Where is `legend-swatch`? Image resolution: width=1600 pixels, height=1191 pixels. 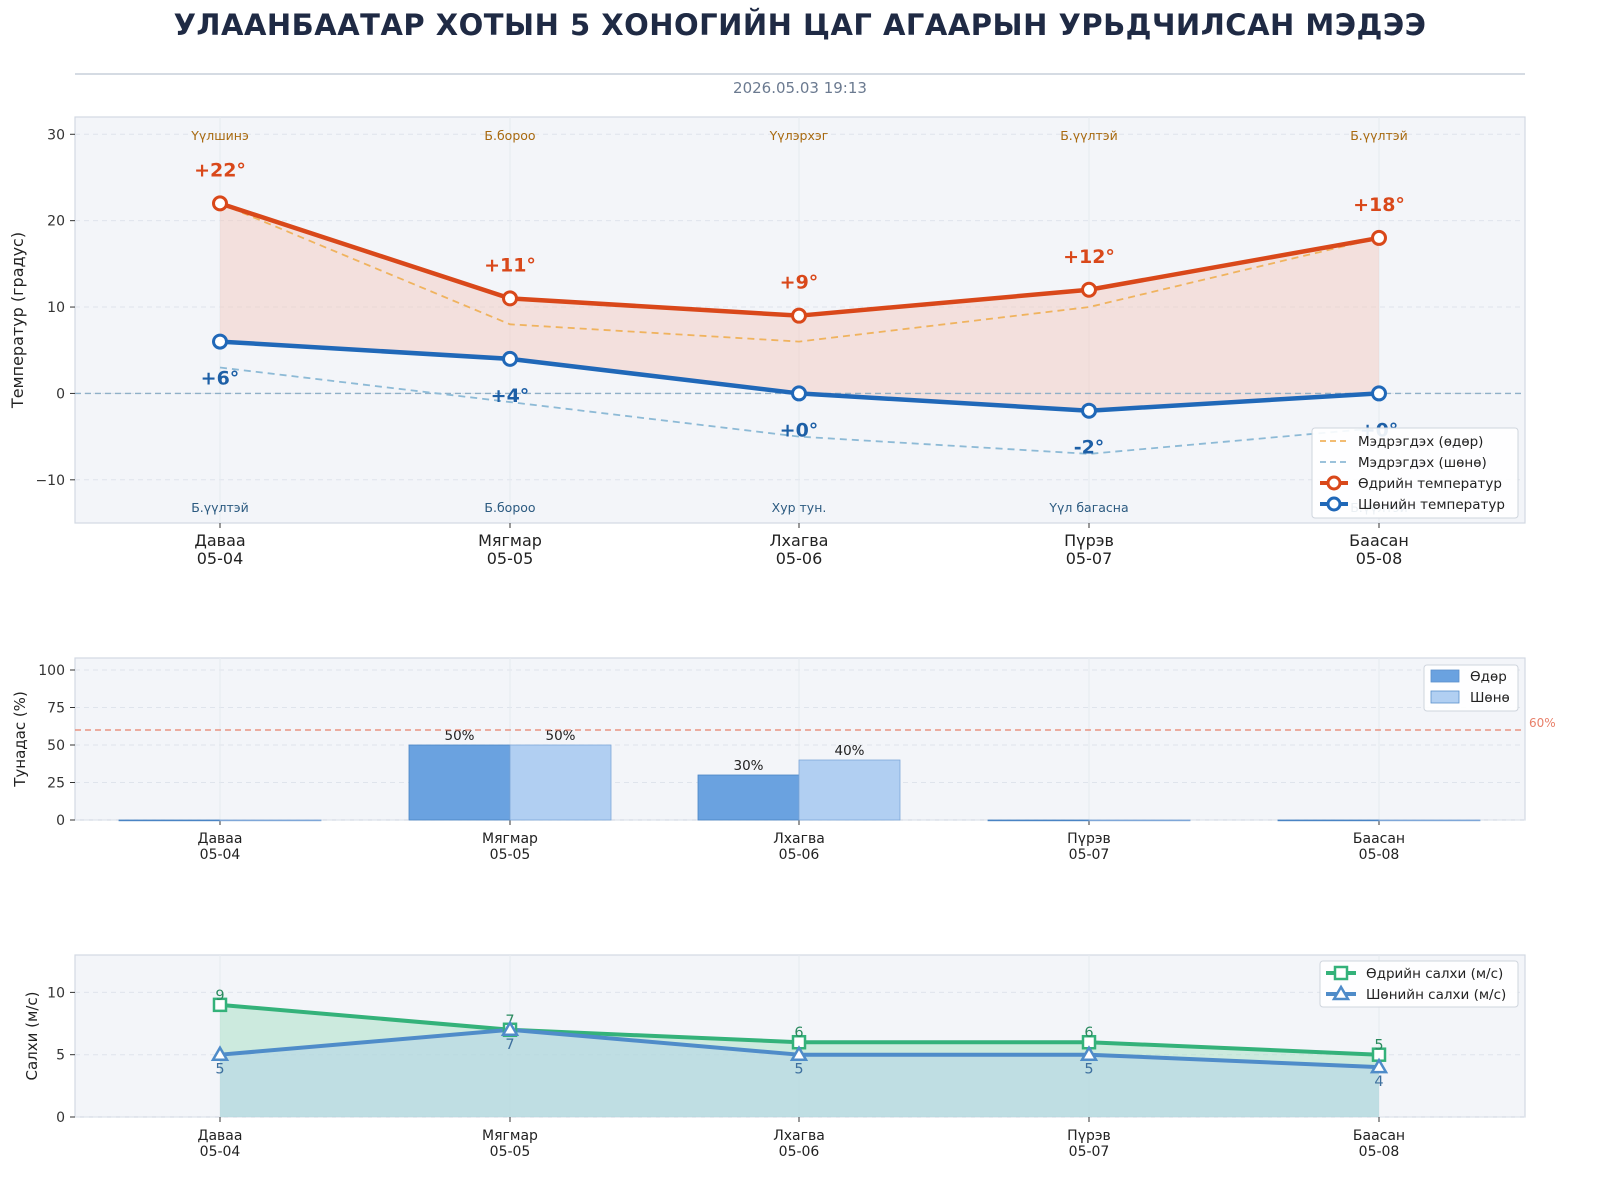
legend-swatch is located at coordinates (1445, 697).